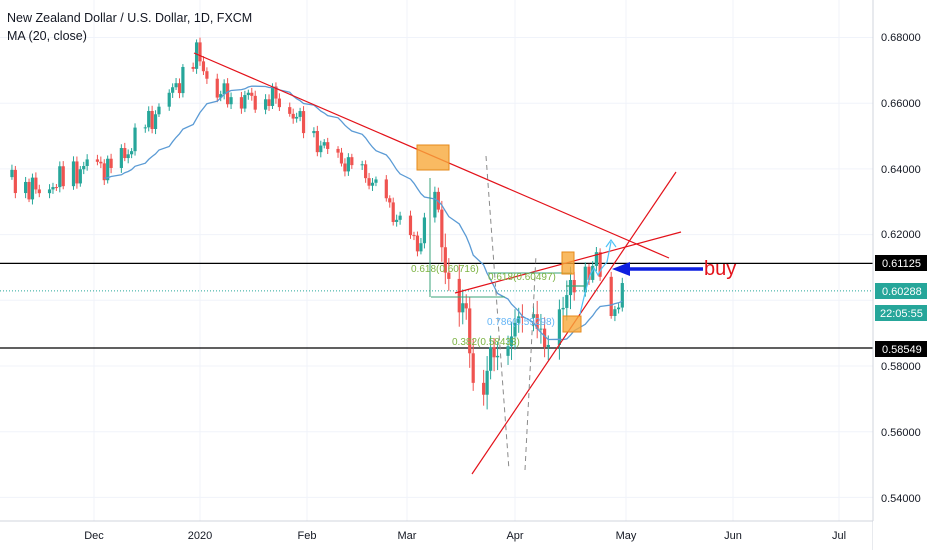  I want to click on time-tick-label: Jul, so click(839, 536).